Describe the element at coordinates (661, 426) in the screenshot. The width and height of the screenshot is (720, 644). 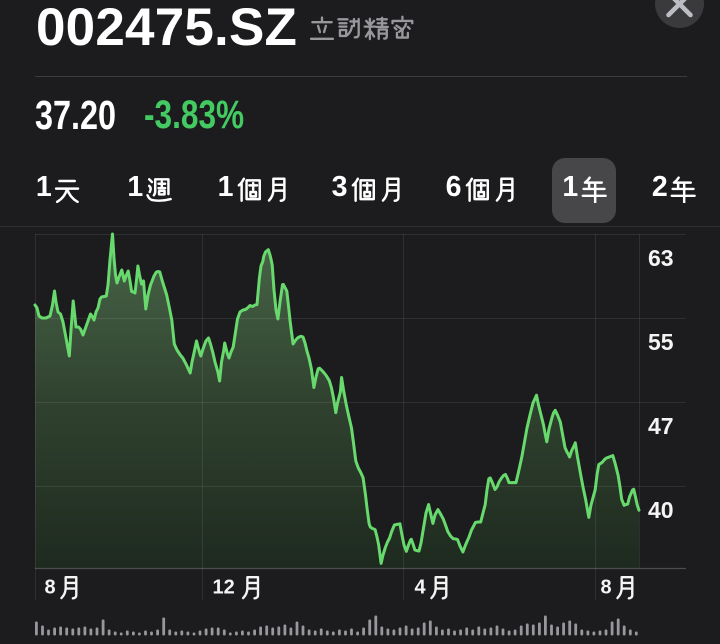
I see `svg-text: 47` at that location.